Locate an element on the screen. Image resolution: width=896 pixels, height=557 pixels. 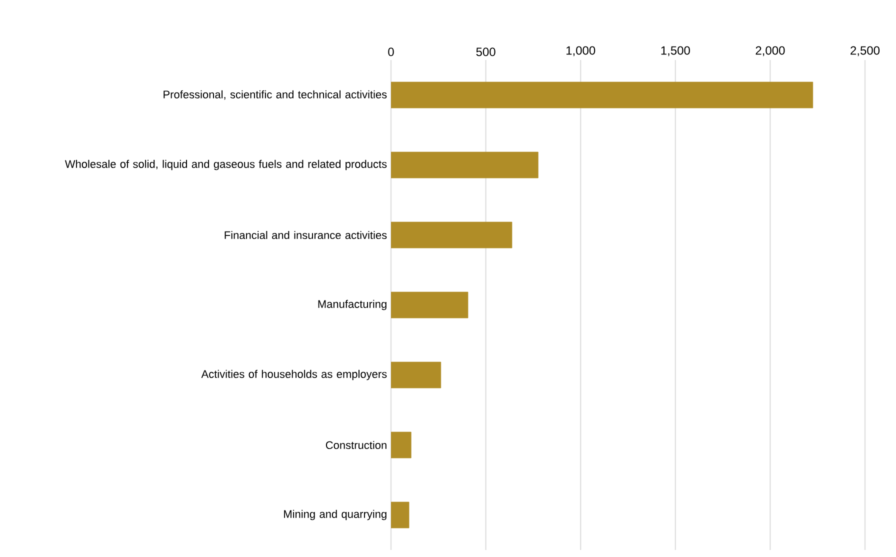
y-tick-label: Manufacturing is located at coordinates (352, 305).